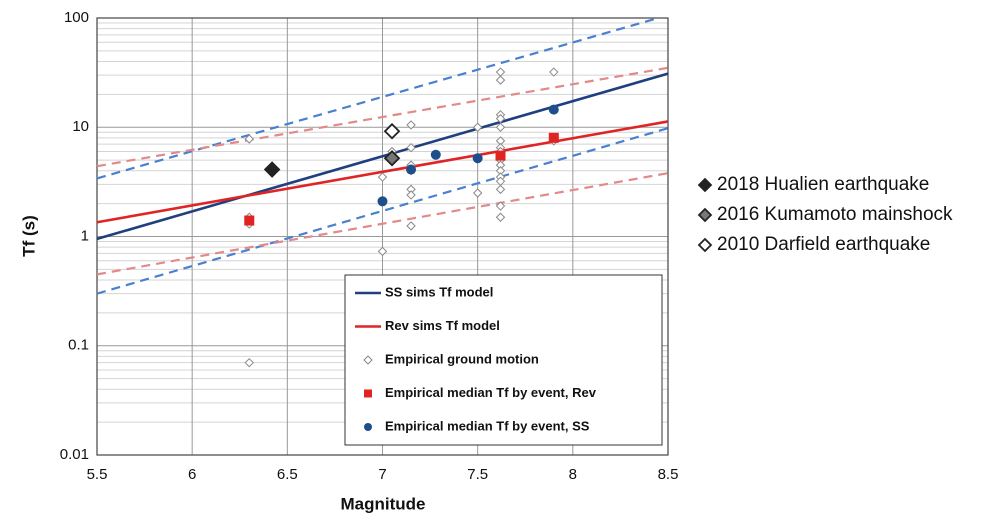 This screenshot has width=1007, height=520. What do you see at coordinates (382, 474) in the screenshot?
I see `x-tick-label: 7` at bounding box center [382, 474].